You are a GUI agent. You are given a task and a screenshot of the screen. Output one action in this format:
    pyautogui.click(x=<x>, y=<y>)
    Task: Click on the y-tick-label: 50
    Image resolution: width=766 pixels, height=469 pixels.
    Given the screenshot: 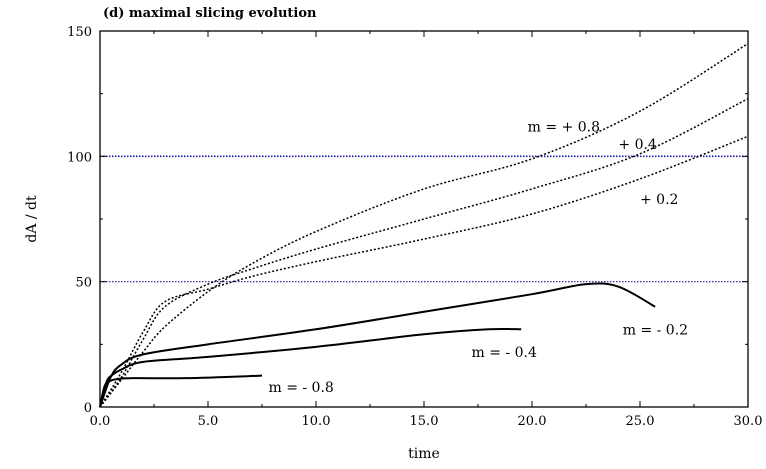 What is the action you would take?
    pyautogui.click(x=83, y=283)
    